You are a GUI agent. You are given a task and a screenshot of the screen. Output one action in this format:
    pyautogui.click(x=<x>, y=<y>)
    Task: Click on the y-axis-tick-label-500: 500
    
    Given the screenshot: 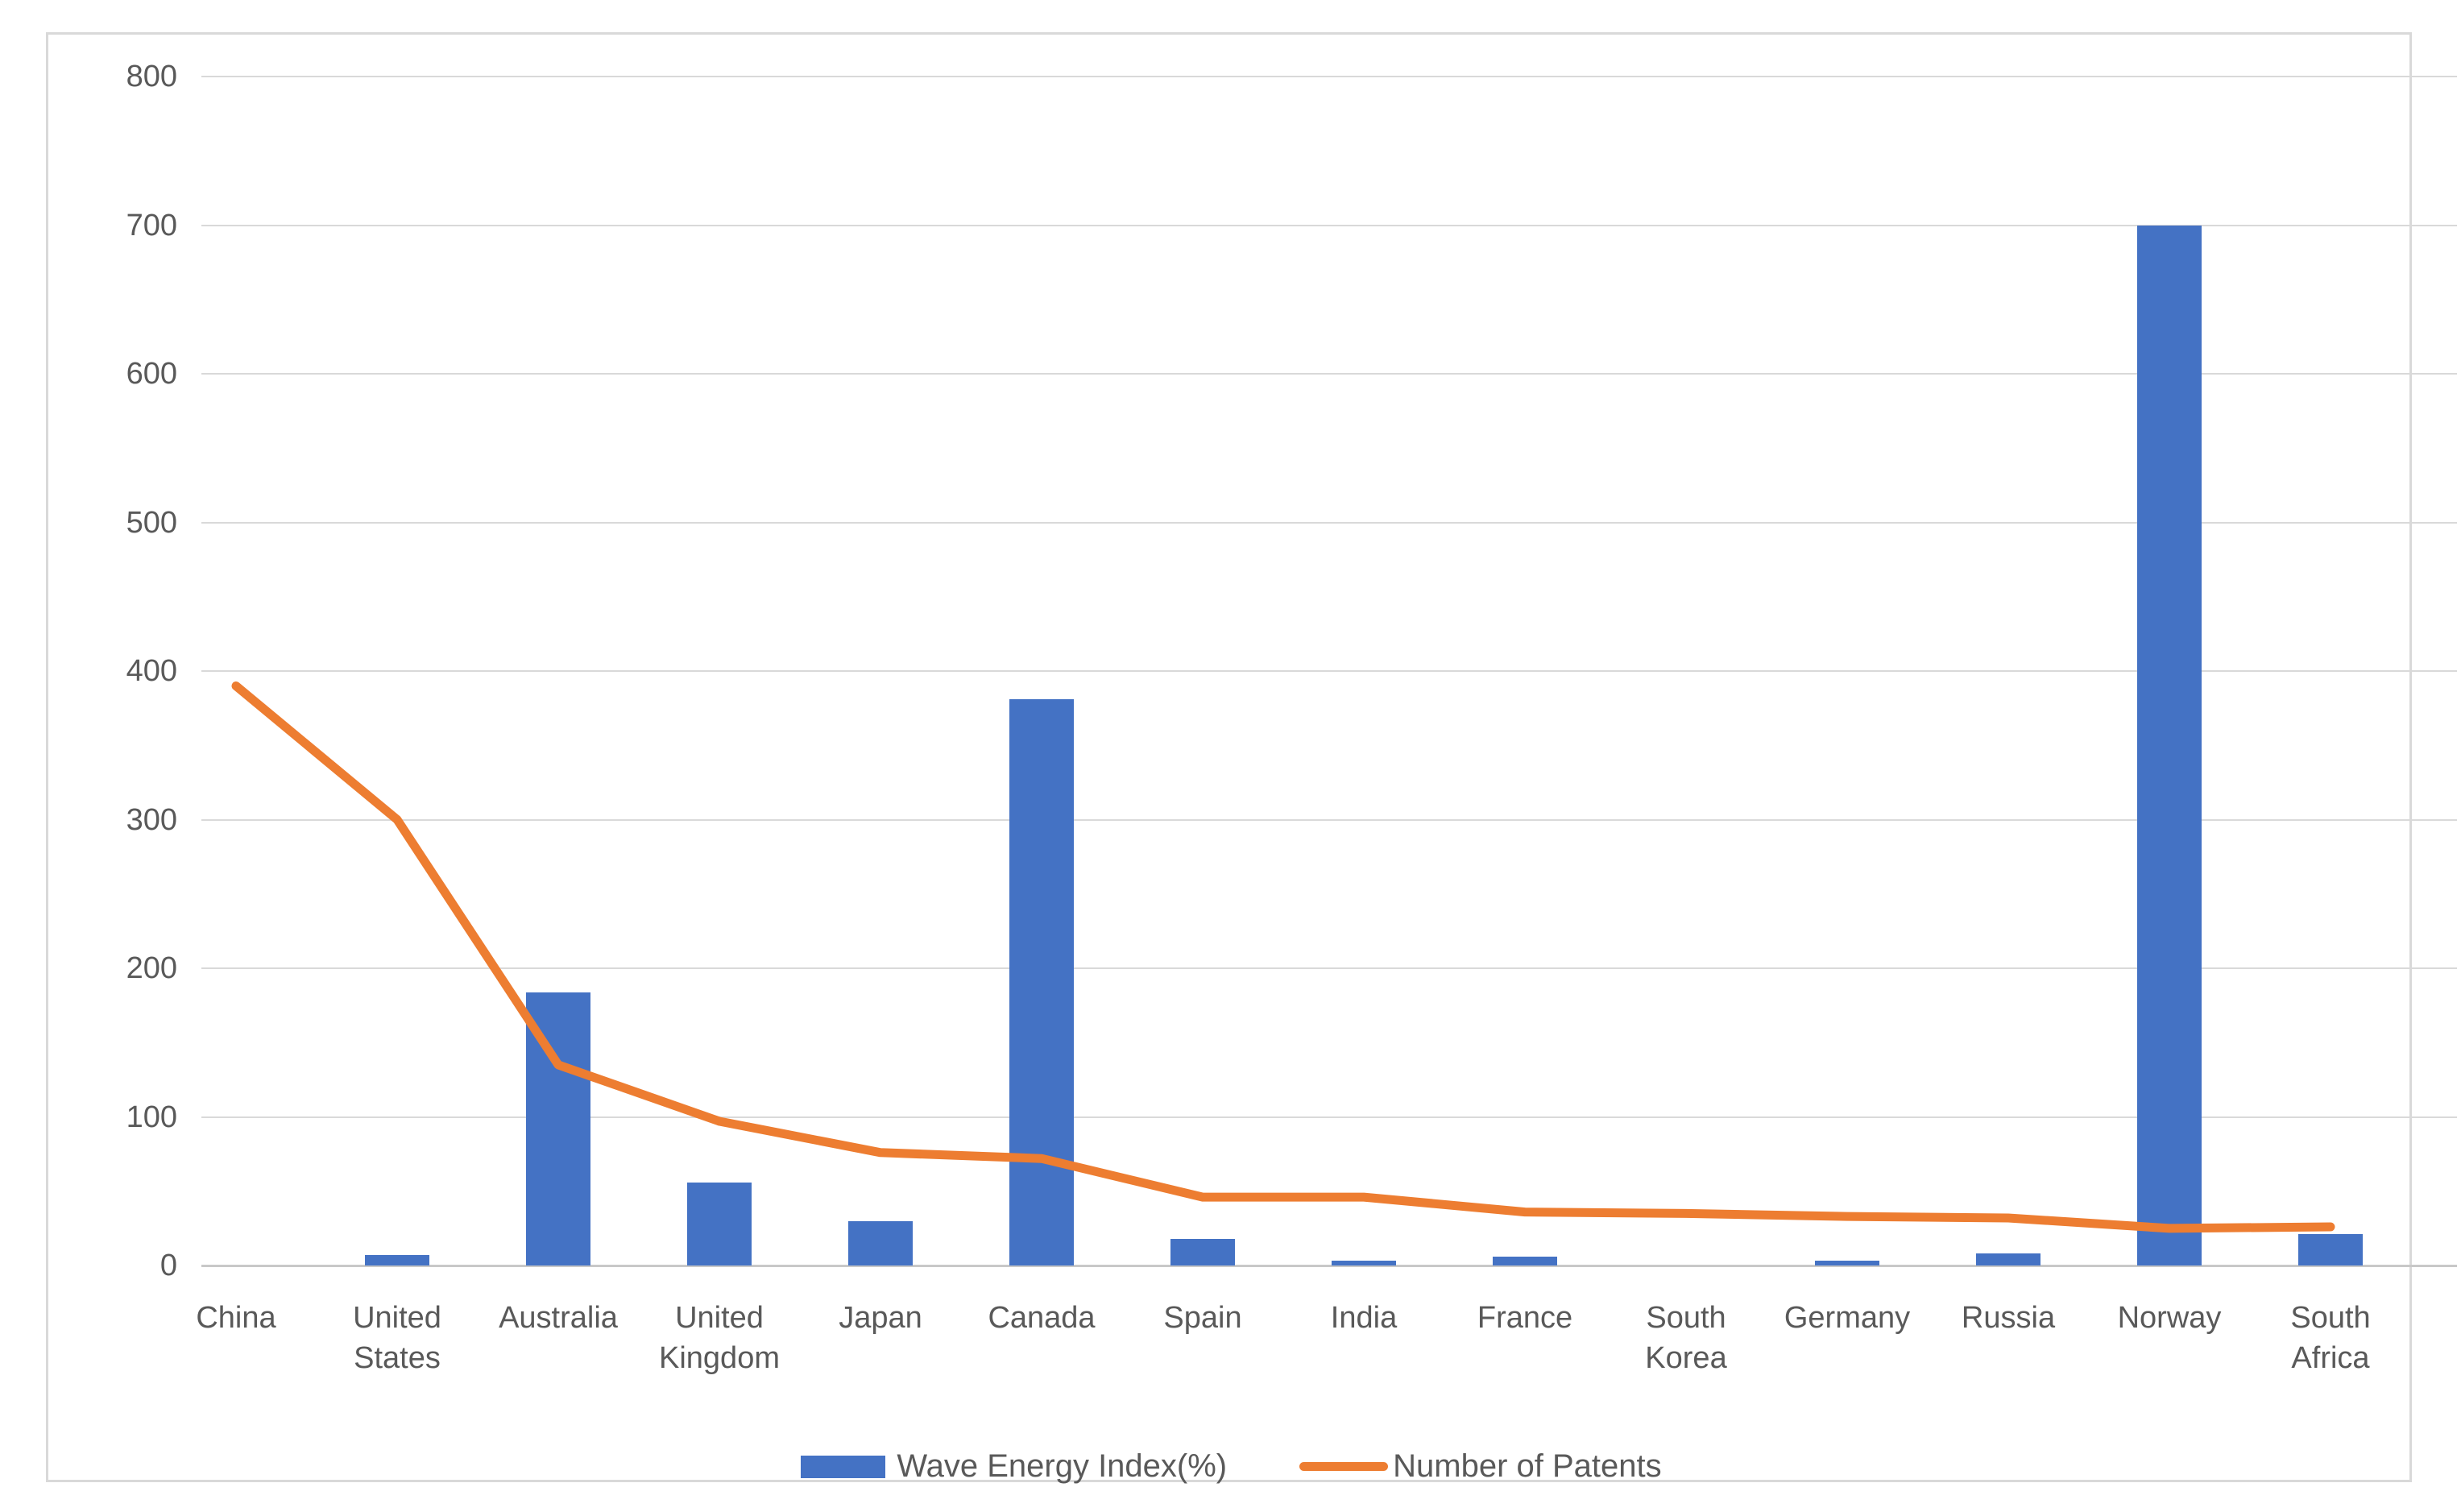 What is the action you would take?
    pyautogui.click(x=151, y=522)
    